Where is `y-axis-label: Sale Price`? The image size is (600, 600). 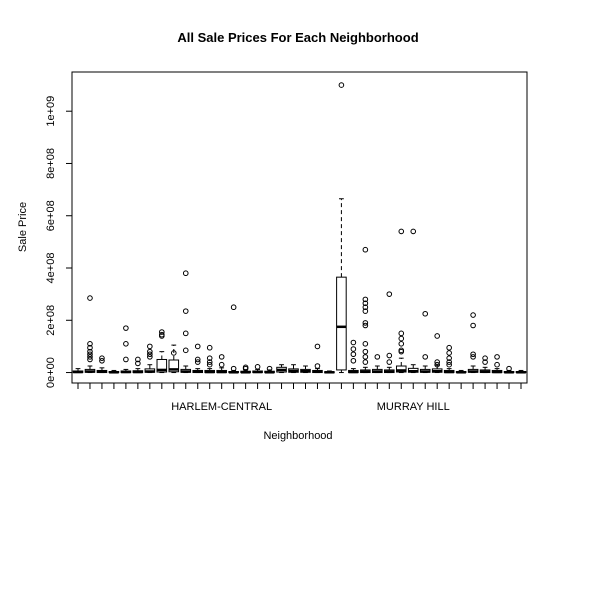 y-axis-label: Sale Price is located at coordinates (23, 227).